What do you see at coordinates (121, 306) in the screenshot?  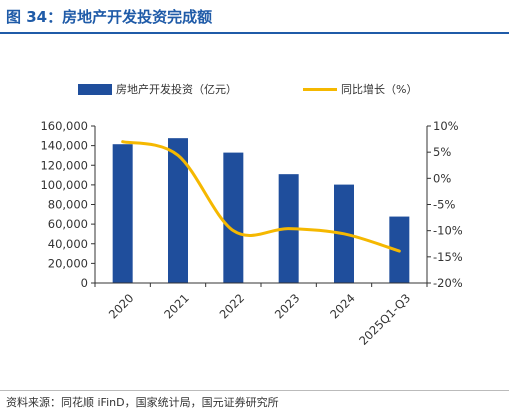 I see `x-tick-label: 2020` at bounding box center [121, 306].